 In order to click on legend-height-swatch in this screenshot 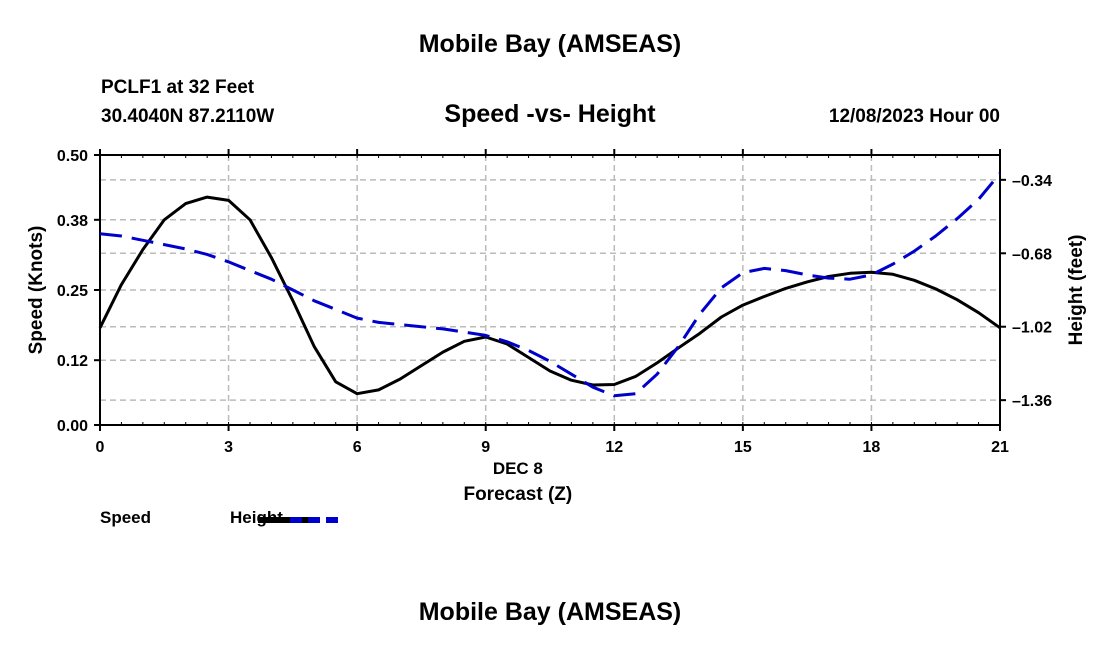, I will do `click(317, 520)`.